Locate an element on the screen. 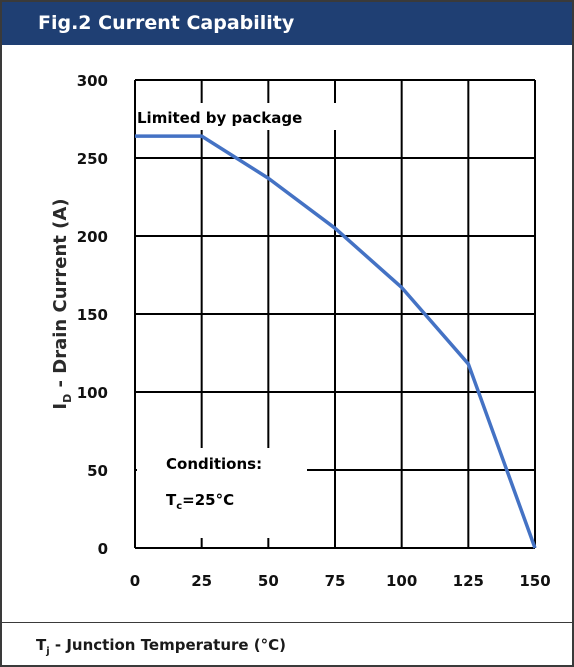 Image resolution: width=574 pixels, height=667 pixels. y-tick-label: 150 is located at coordinates (92, 315).